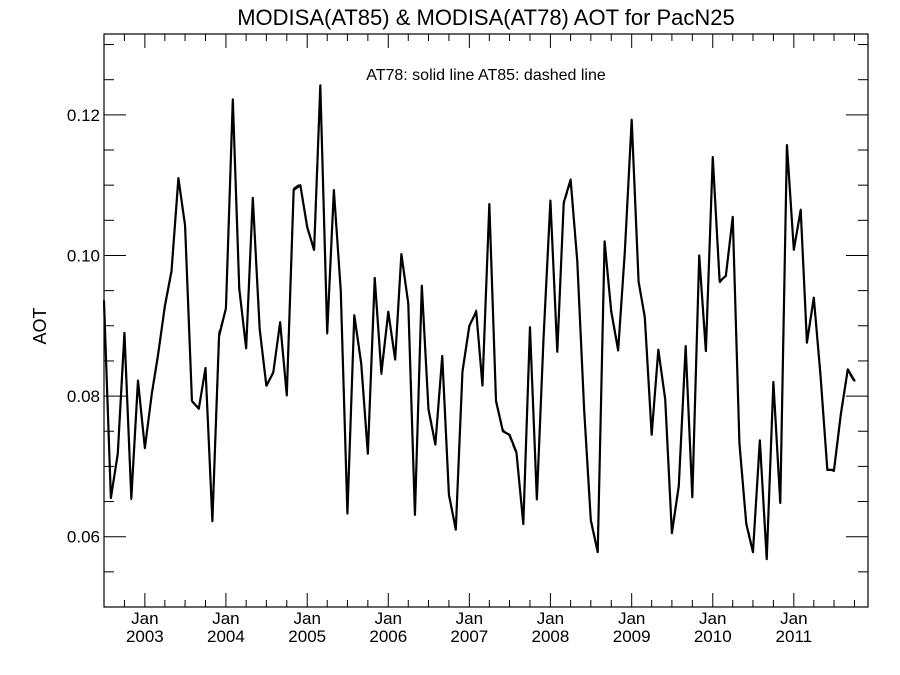  I want to click on y-tick-label: 0.12, so click(83, 115).